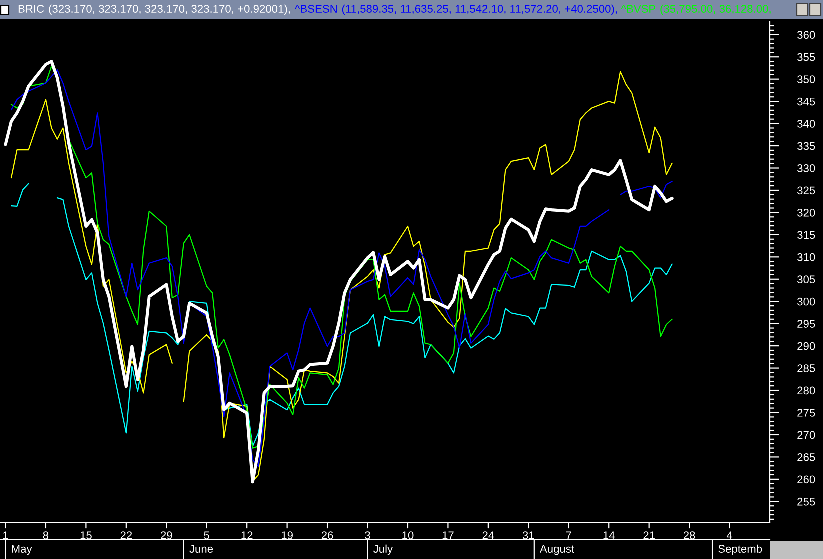 The image size is (823, 559). I want to click on x-tick-label: 5, so click(207, 536).